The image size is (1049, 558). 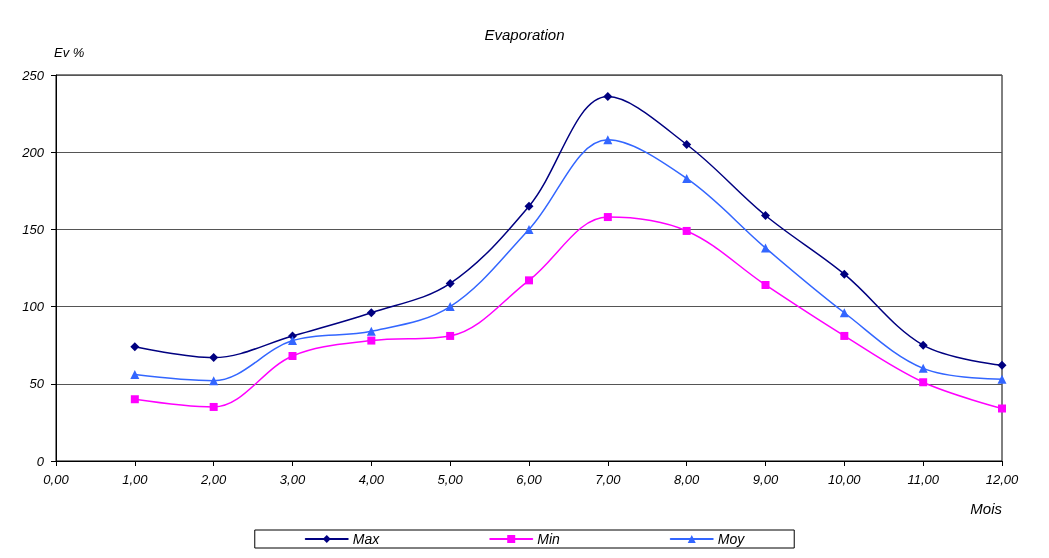 What do you see at coordinates (33, 229) in the screenshot?
I see `y-tick-label: 150` at bounding box center [33, 229].